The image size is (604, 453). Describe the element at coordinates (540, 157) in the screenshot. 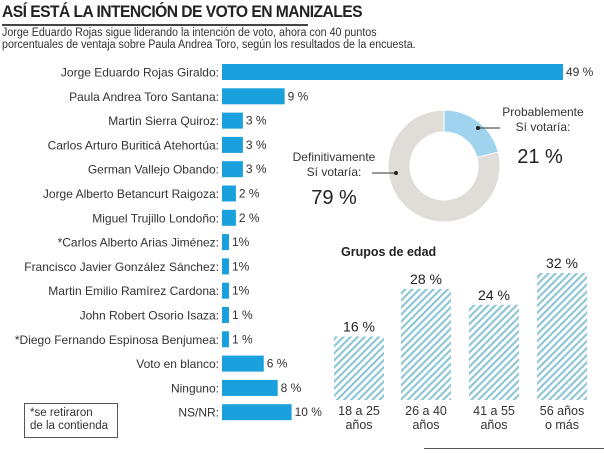

I see `donut-value-label: 21 %` at that location.